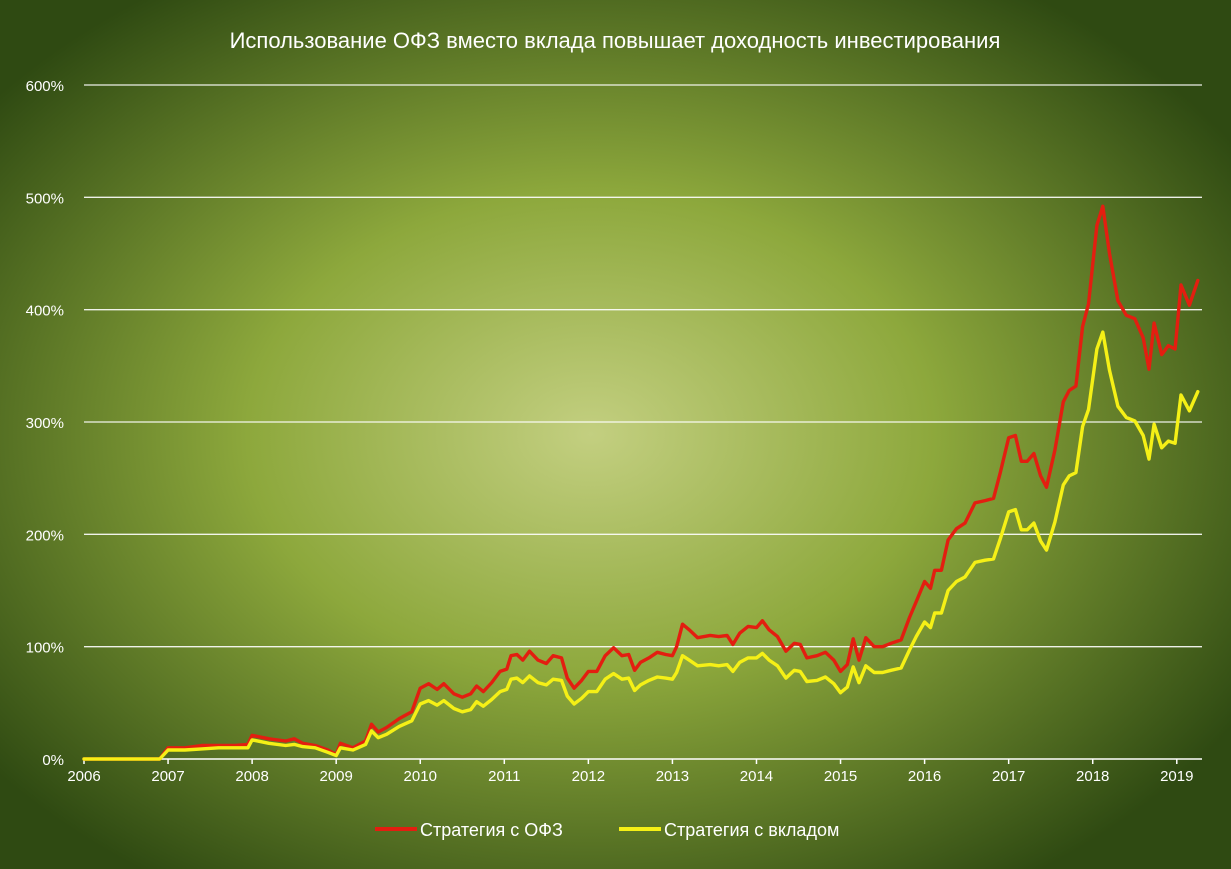 The height and width of the screenshot is (869, 1231). Describe the element at coordinates (45, 535) in the screenshot. I see `y-tick-label: 200%` at that location.